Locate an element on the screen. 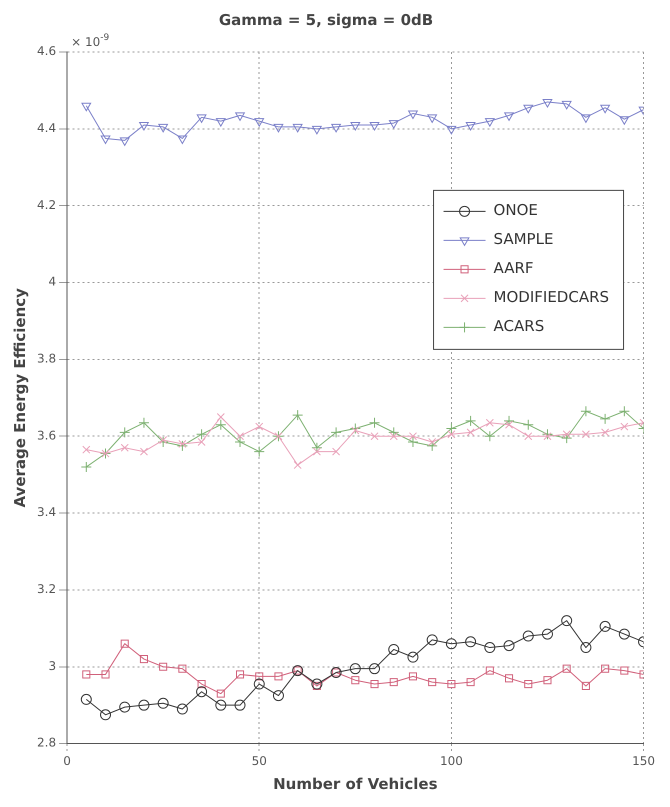 This screenshot has height=807, width=670. legend-label: SAMPLE is located at coordinates (524, 239).